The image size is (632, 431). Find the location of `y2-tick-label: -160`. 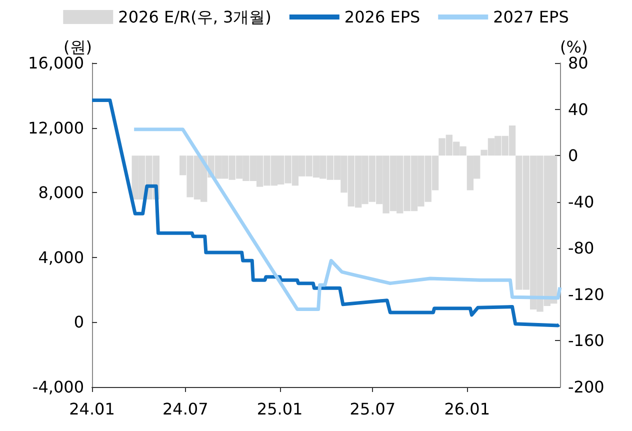

y2-tick-label: -160 is located at coordinates (586, 340).